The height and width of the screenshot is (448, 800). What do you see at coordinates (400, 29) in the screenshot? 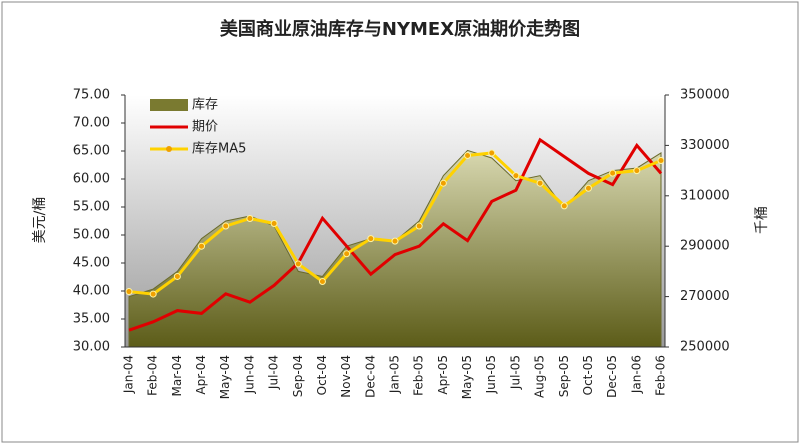
I see `chart-title: 美国商业原油库存与NYMEX原油期价走势图` at bounding box center [400, 29].